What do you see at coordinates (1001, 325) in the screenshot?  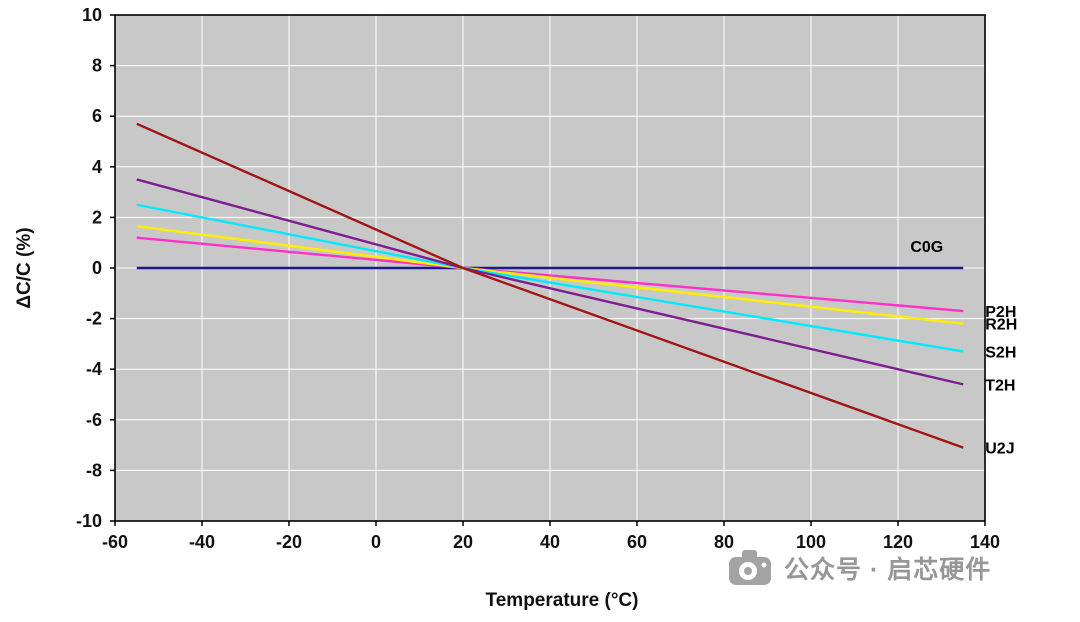 I see `series-label-r2h: R2H` at bounding box center [1001, 325].